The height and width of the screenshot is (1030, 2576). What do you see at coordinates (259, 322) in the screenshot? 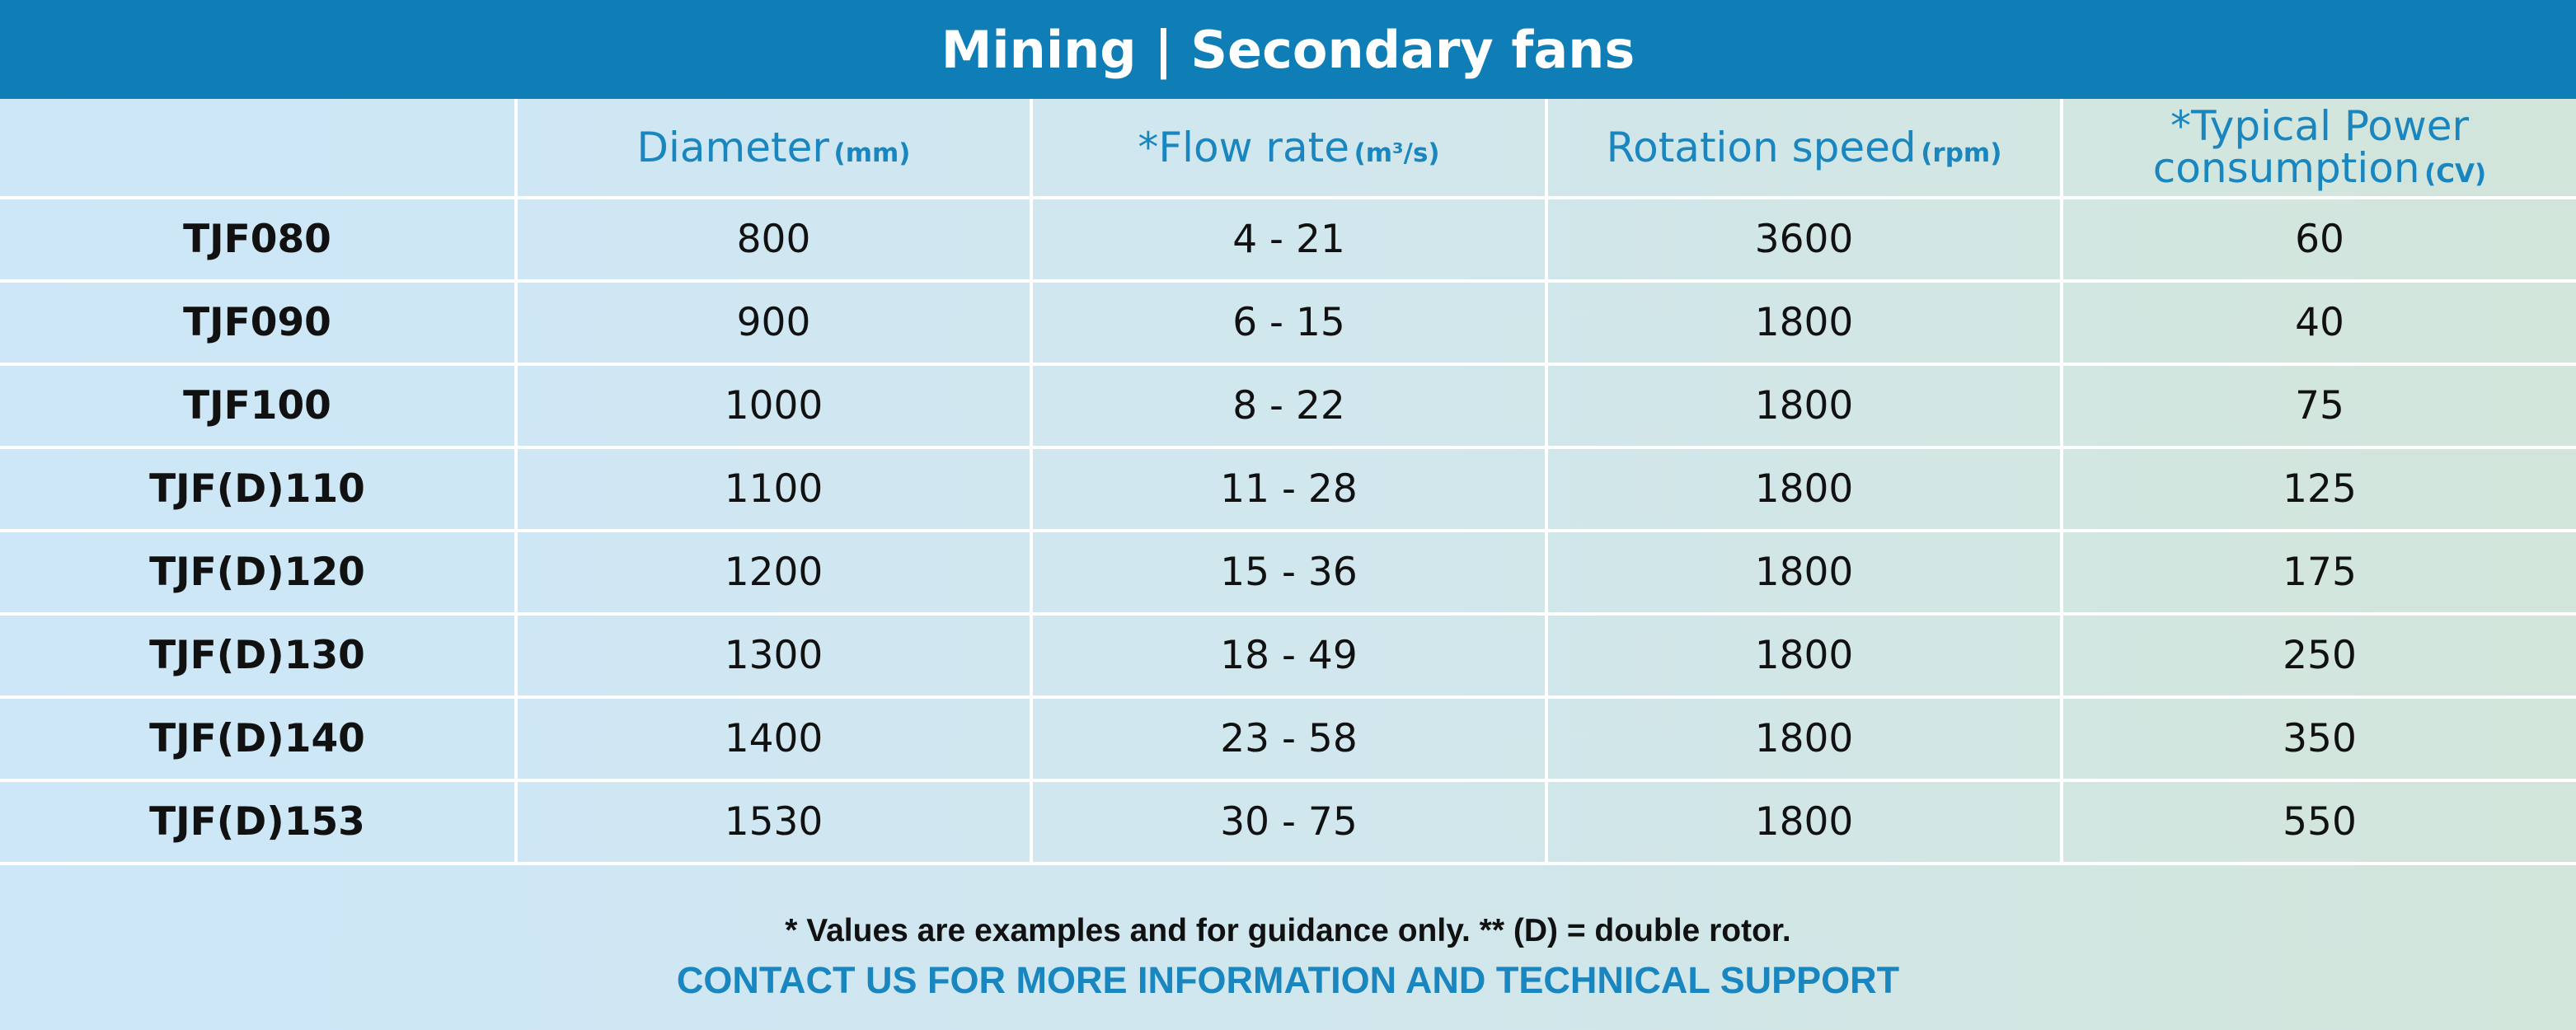
I see `model-cell: TJF090` at bounding box center [259, 322].